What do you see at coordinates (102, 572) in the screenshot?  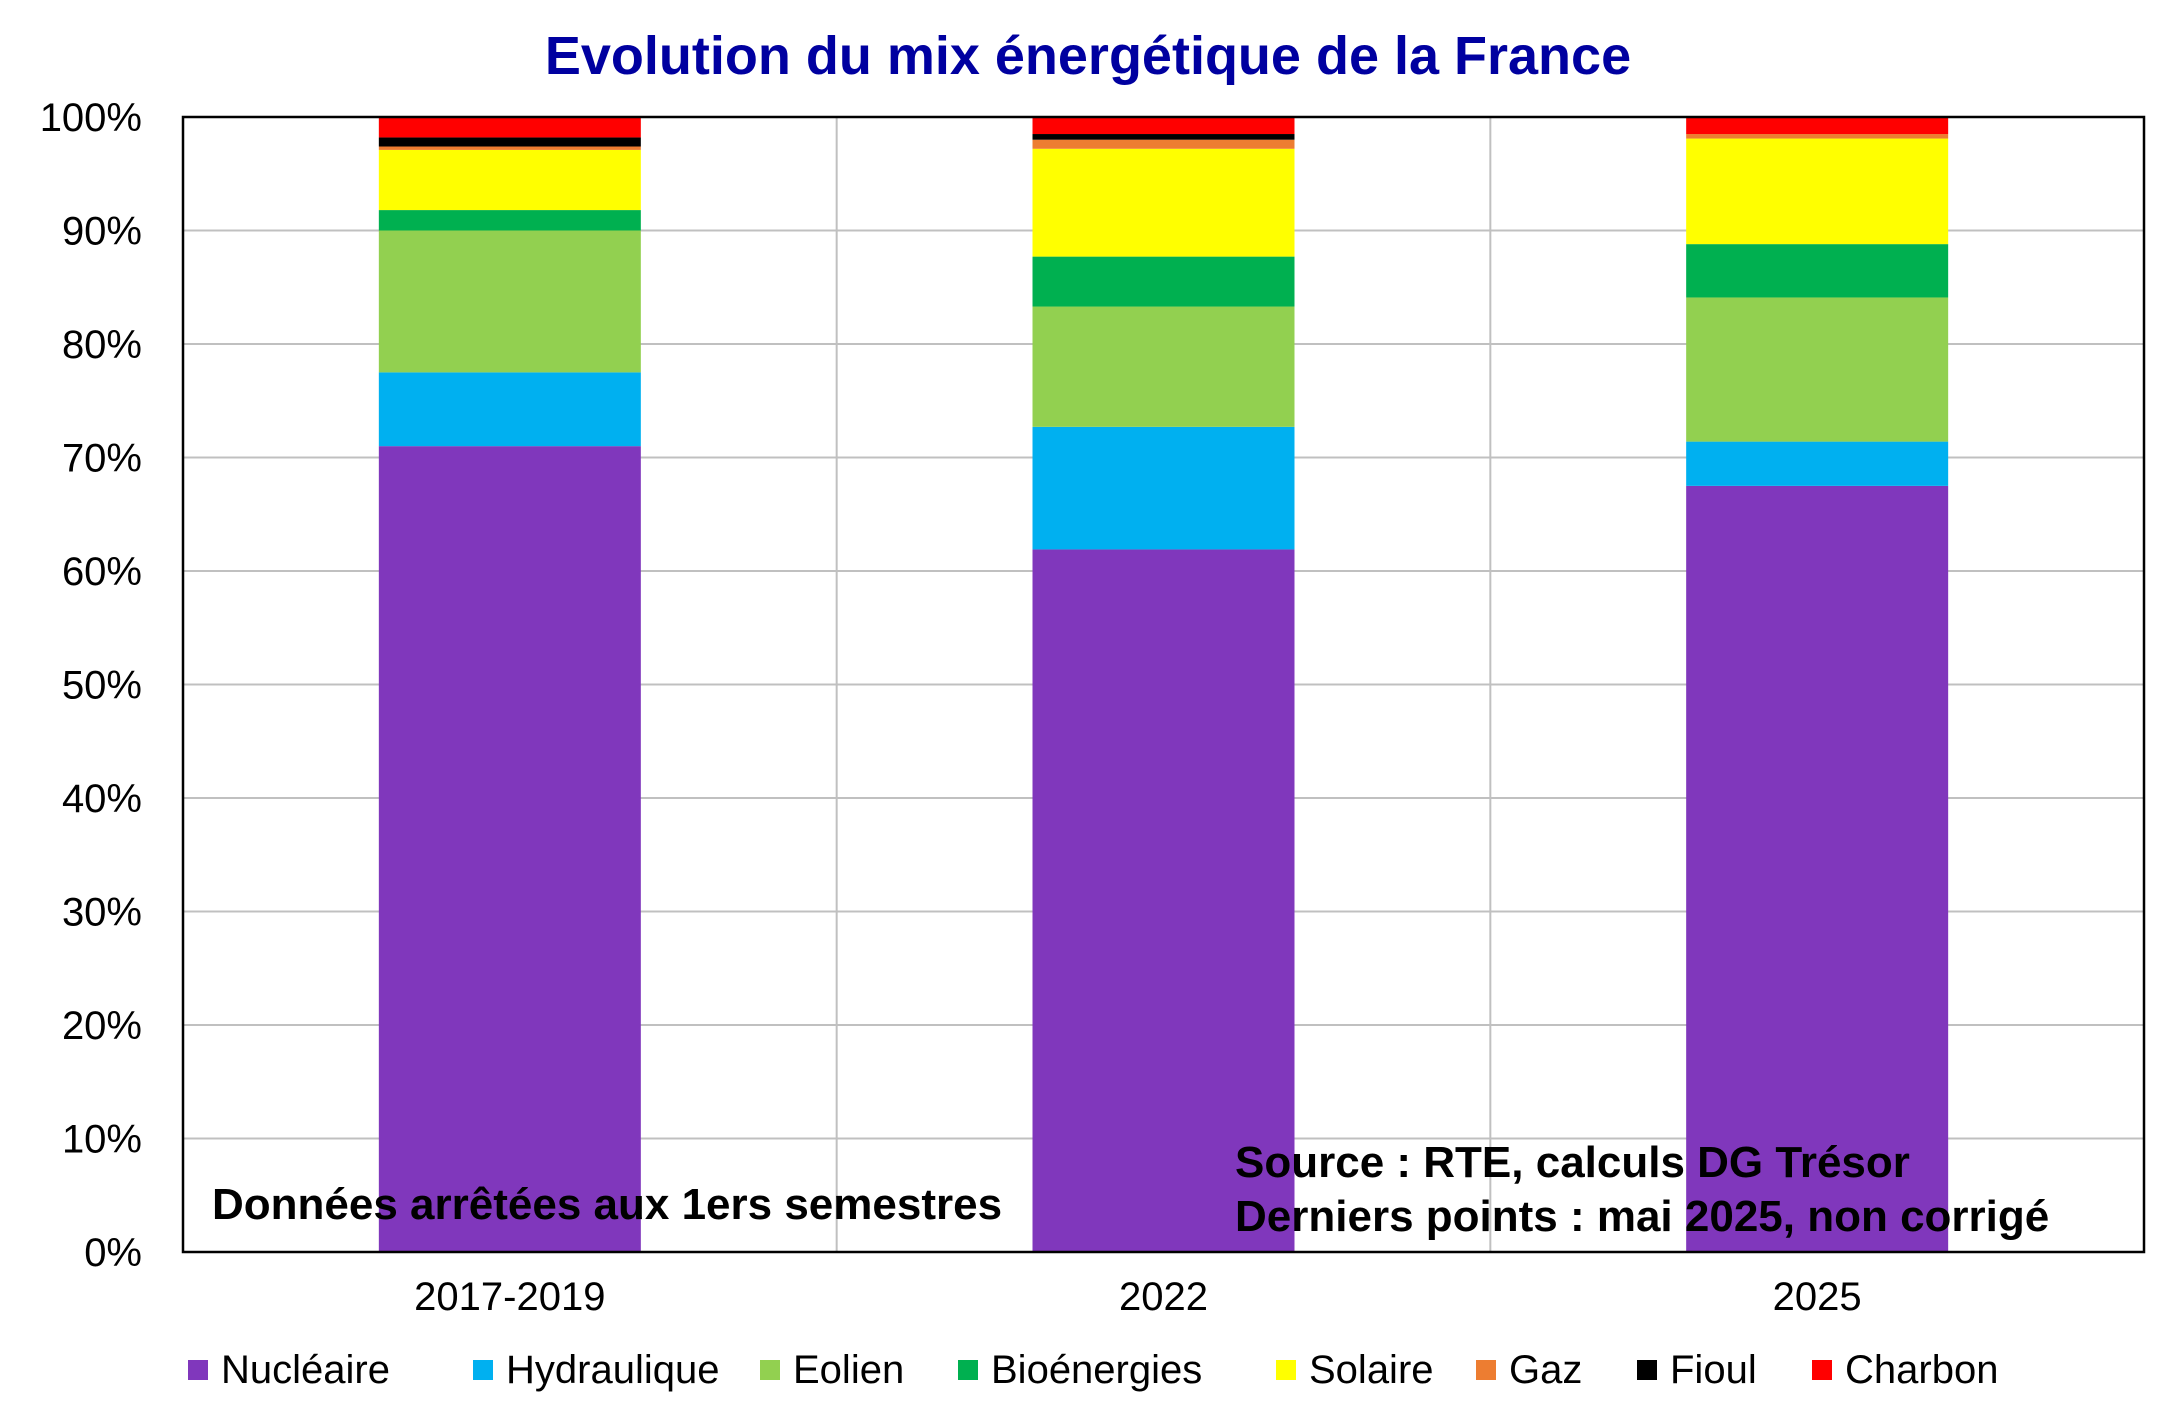 I see `y-tick-label-6: 60%` at bounding box center [102, 572].